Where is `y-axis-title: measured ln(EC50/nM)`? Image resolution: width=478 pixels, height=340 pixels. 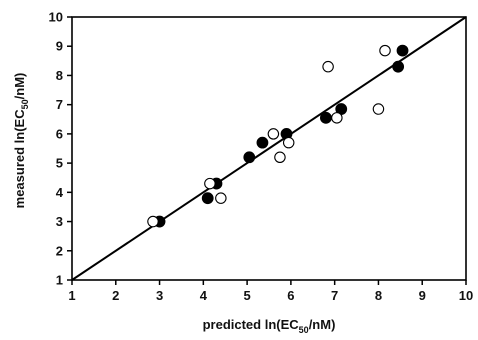 y-axis-title: measured ln(EC50/nM) is located at coordinates (21, 141).